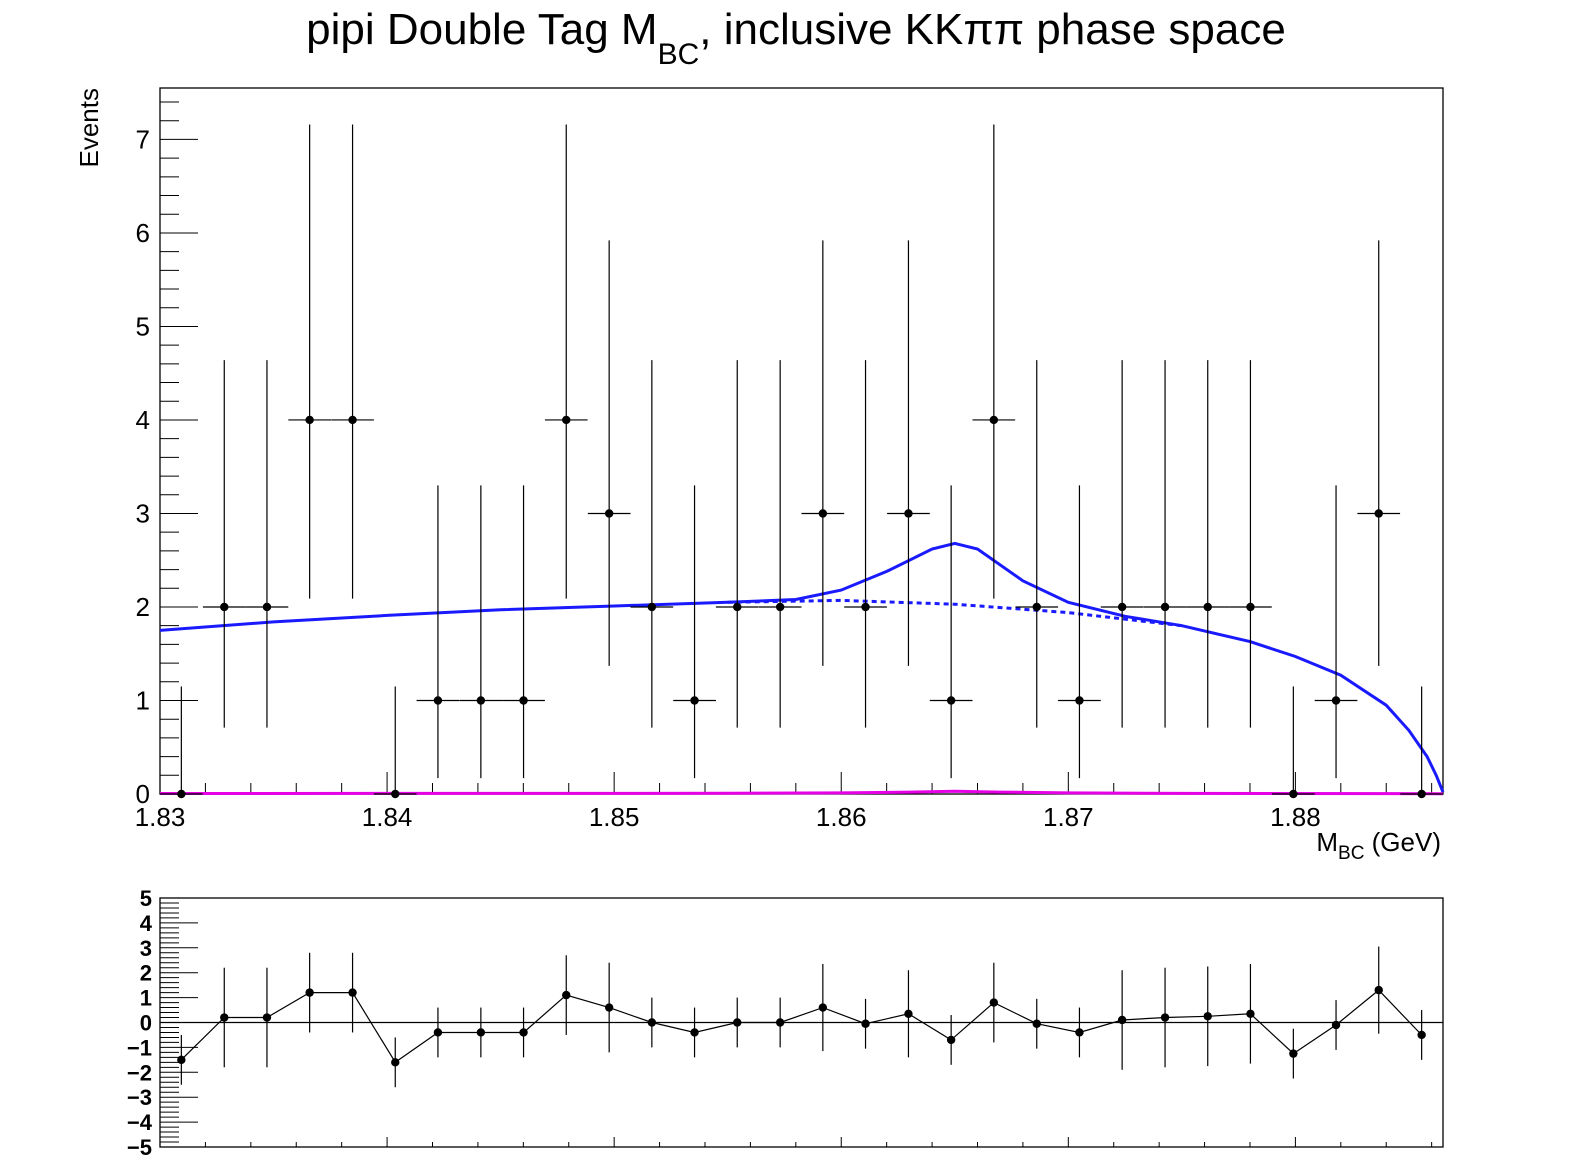 This screenshot has height=1172, width=1596. Describe the element at coordinates (841, 817) in the screenshot. I see `x-tick-label: 1.86` at that location.